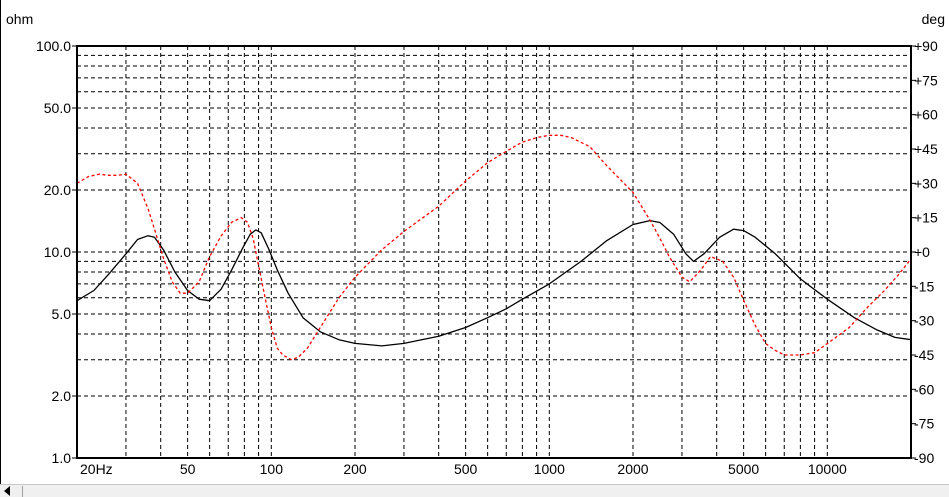 Image resolution: width=949 pixels, height=497 pixels. Describe the element at coordinates (926, 149) in the screenshot. I see `right-axis-tick-label: +45` at that location.